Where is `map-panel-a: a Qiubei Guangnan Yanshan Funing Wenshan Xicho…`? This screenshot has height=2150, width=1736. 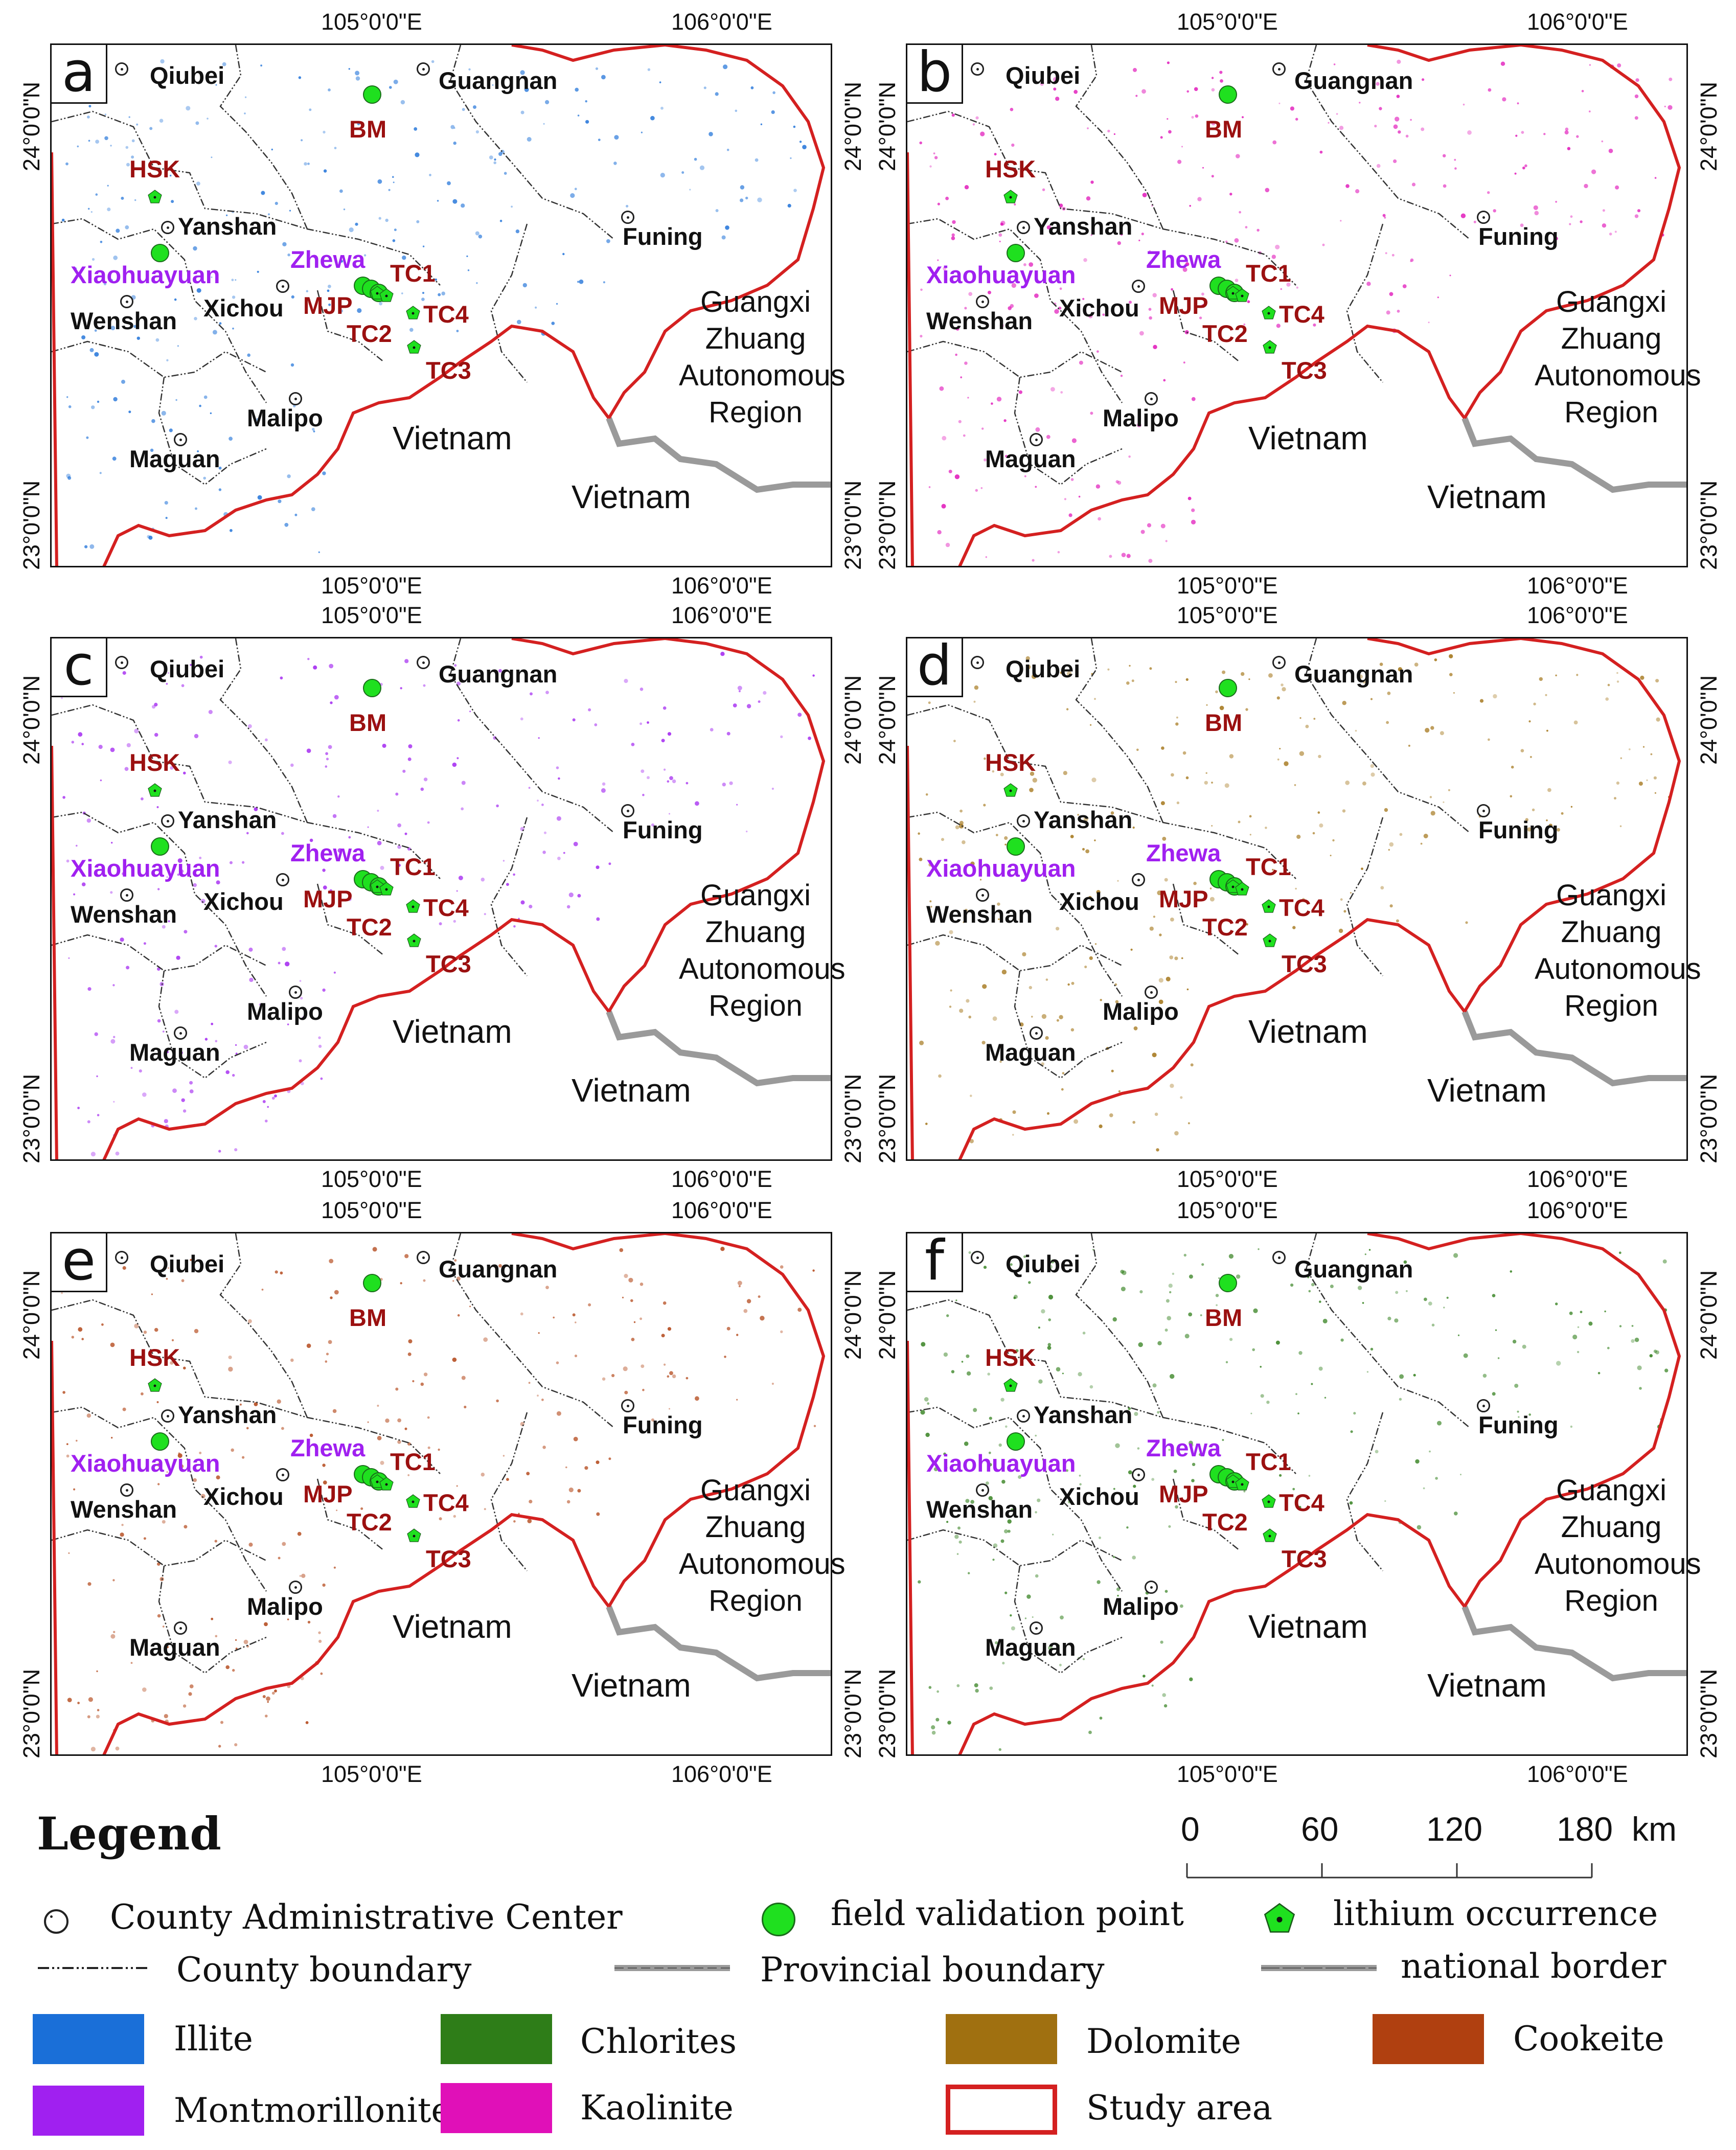 map-panel-a: a Qiubei Guangnan Yanshan Funing Wenshan Xicho… is located at coordinates (442, 304).